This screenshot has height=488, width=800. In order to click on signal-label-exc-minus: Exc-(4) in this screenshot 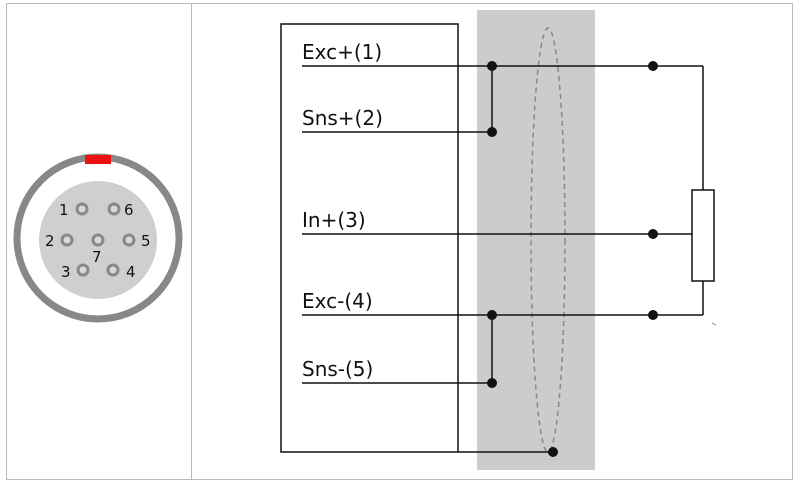, I will do `click(337, 301)`.